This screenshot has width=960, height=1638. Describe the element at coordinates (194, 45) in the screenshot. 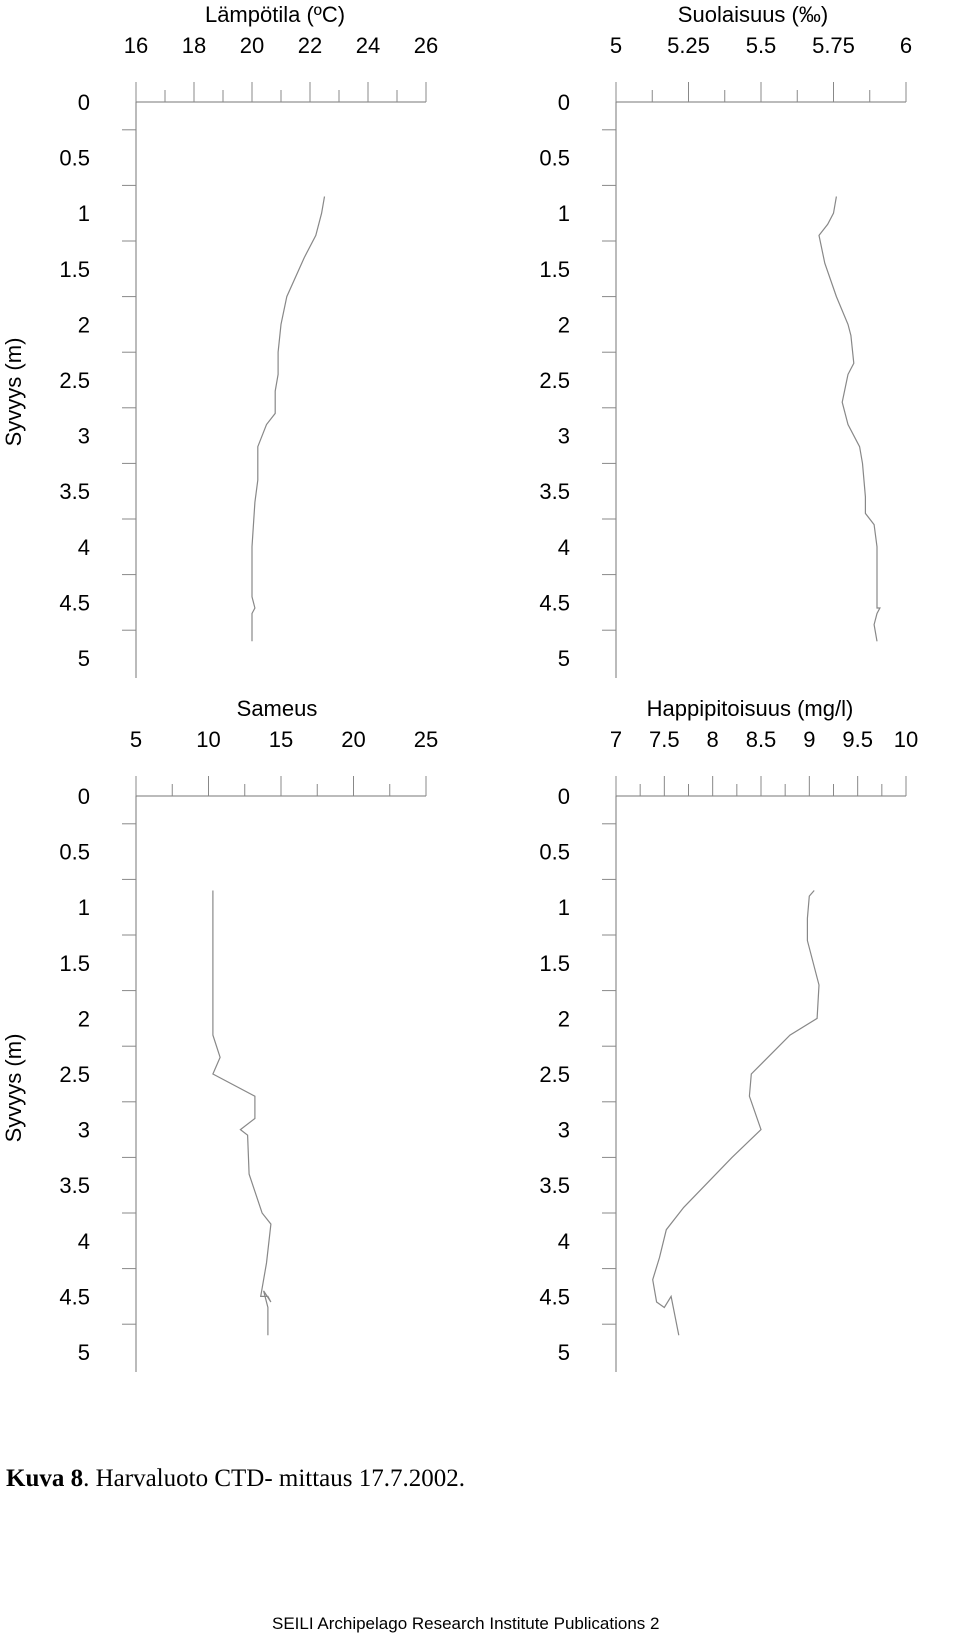

I see `chart-1-x-tick-label: 18` at that location.